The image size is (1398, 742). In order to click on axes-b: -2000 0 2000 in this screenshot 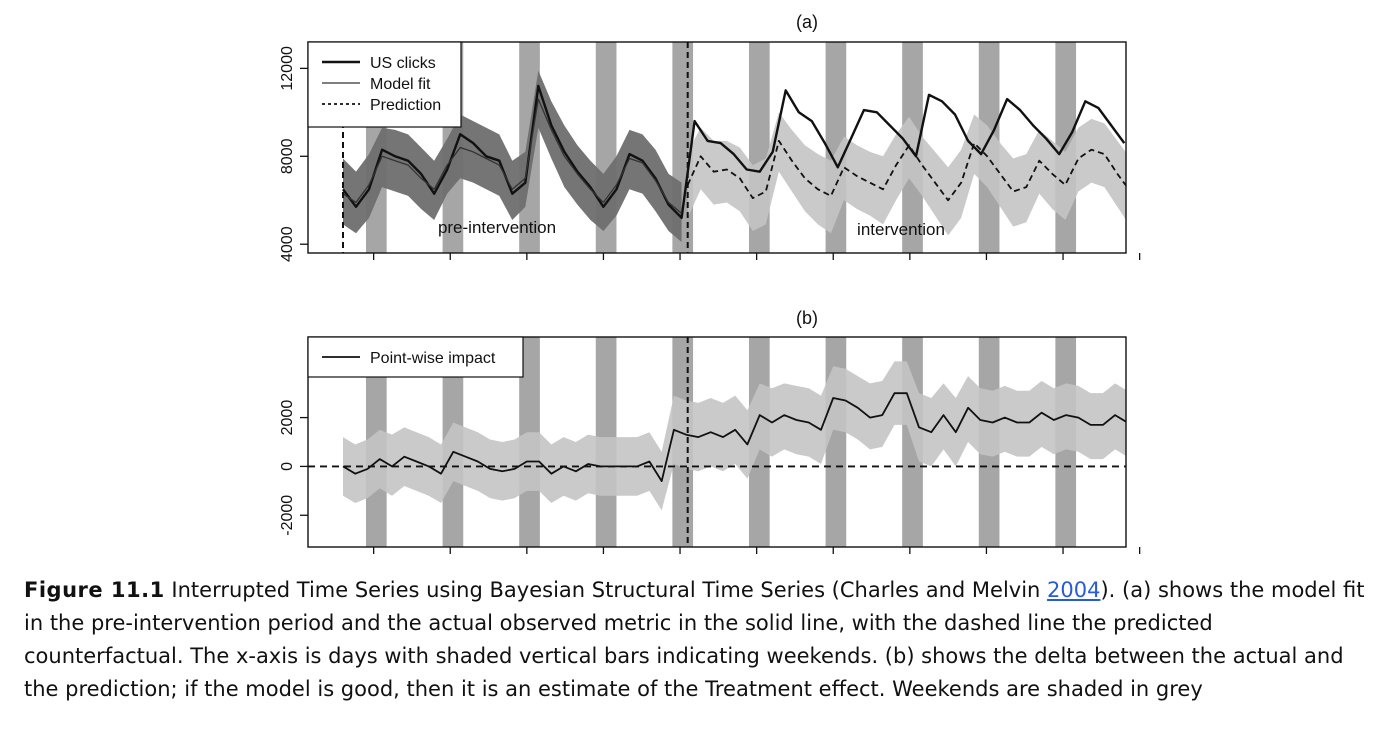, I will do `click(710, 477)`.